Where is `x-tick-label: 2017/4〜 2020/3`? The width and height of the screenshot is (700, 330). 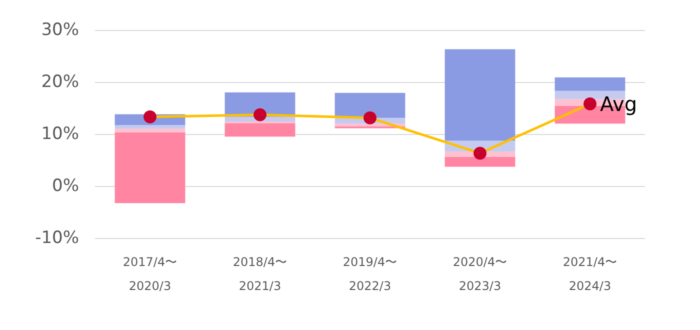
x-tick-label: 2017/4〜 2020/3 is located at coordinates (150, 274).